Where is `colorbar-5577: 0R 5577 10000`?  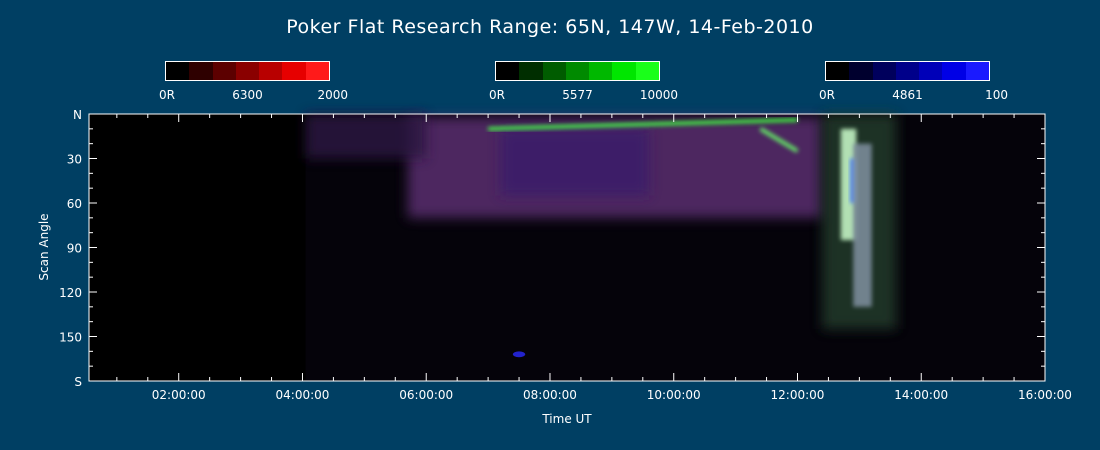 colorbar-5577: 0R 5577 10000 is located at coordinates (583, 81).